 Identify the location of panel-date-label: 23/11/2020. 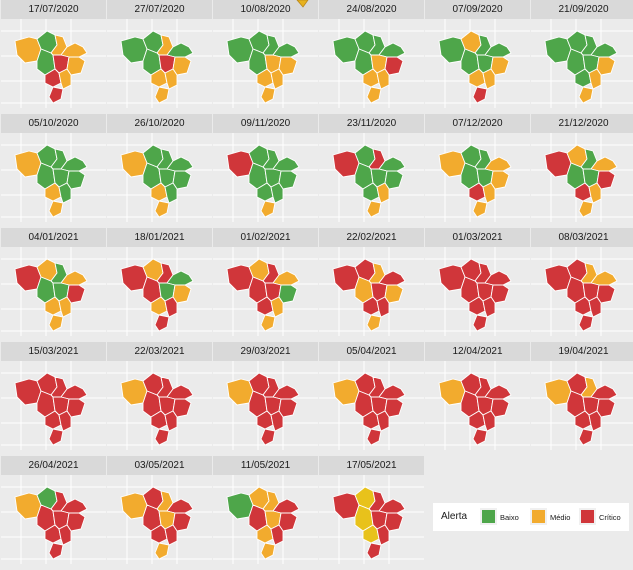
(371, 123).